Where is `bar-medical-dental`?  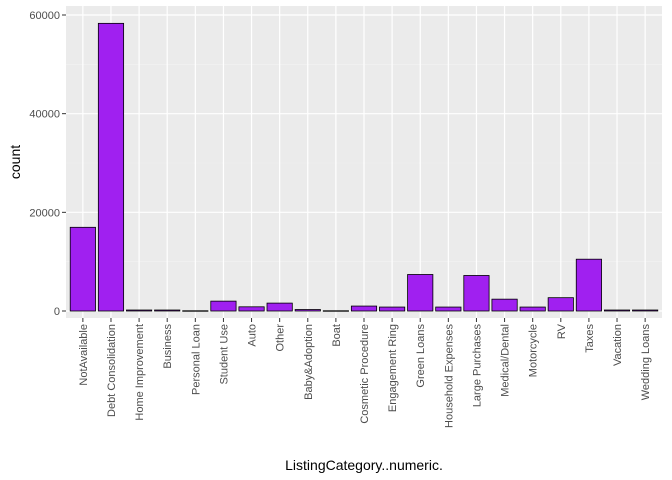
bar-medical-dental is located at coordinates (504, 305).